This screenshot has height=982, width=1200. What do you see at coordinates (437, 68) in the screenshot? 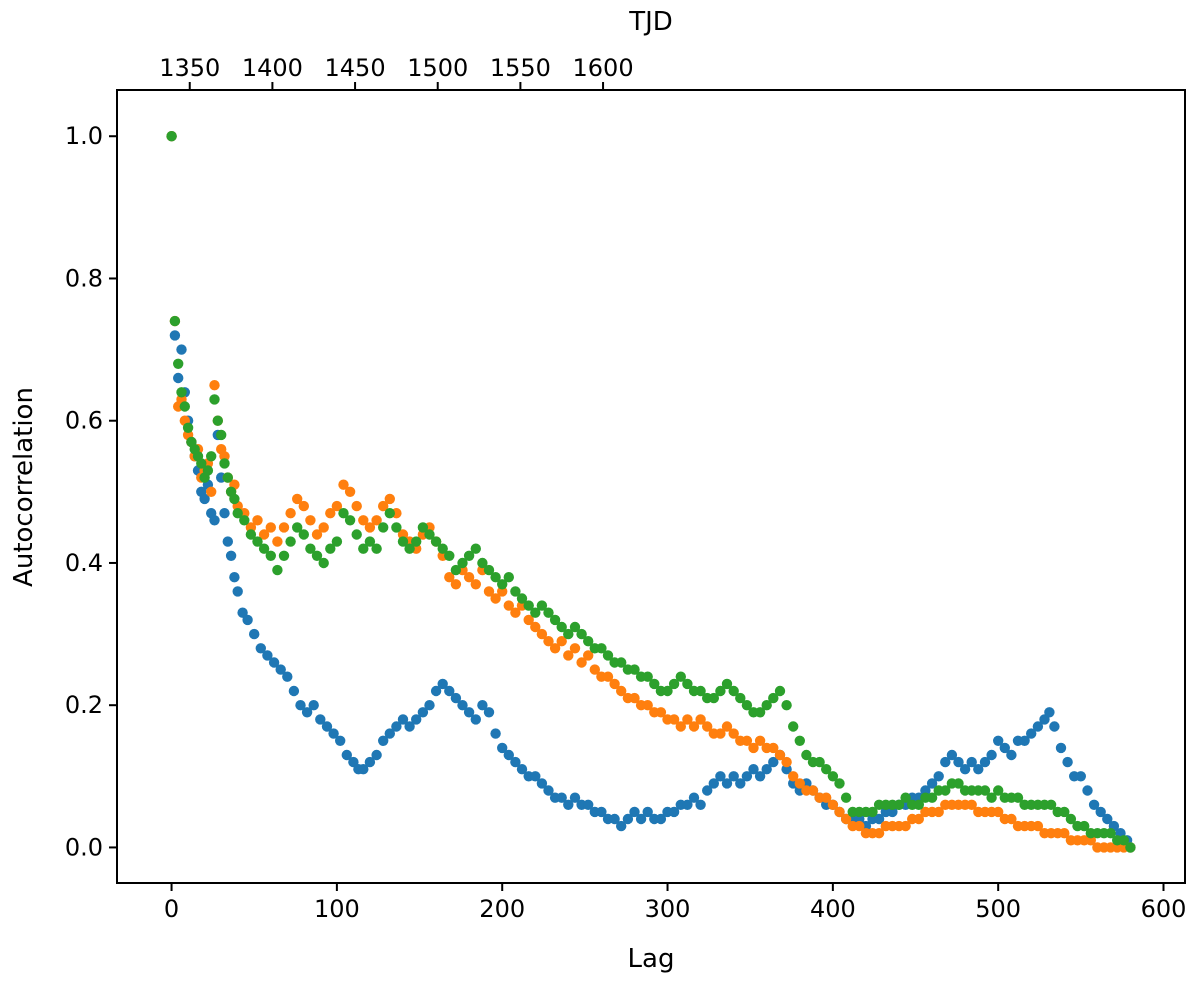
I see `top-tick-label: 1500` at bounding box center [437, 68].